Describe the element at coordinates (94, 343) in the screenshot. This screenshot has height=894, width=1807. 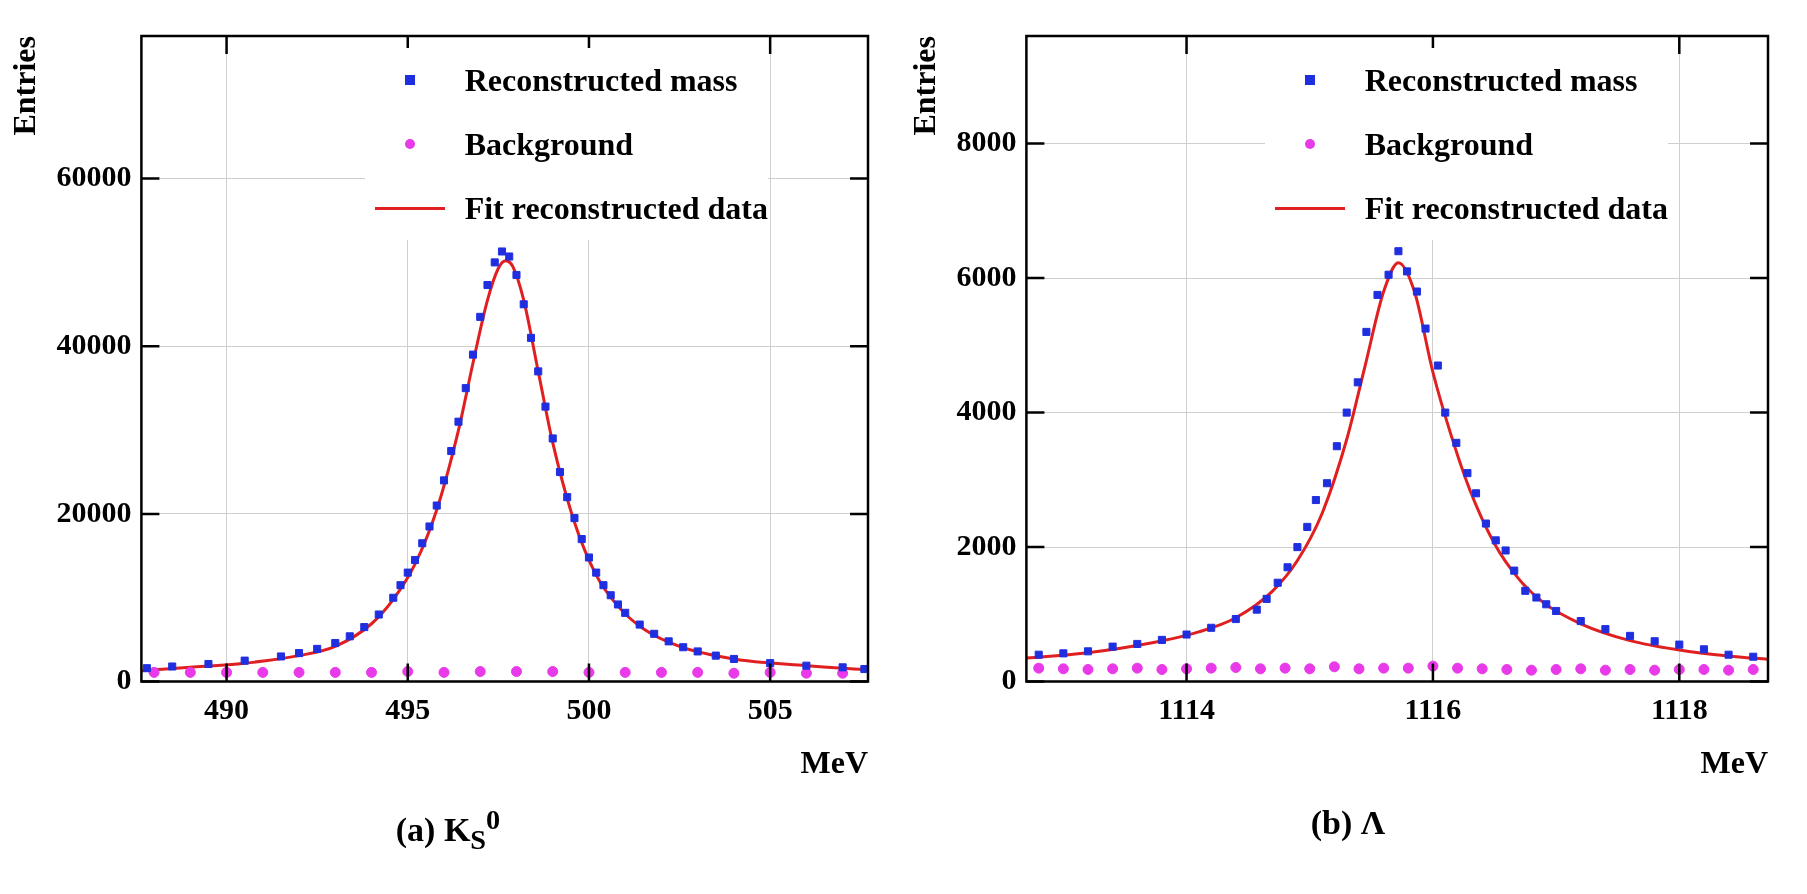
I see `y-tick-label: 40000` at that location.